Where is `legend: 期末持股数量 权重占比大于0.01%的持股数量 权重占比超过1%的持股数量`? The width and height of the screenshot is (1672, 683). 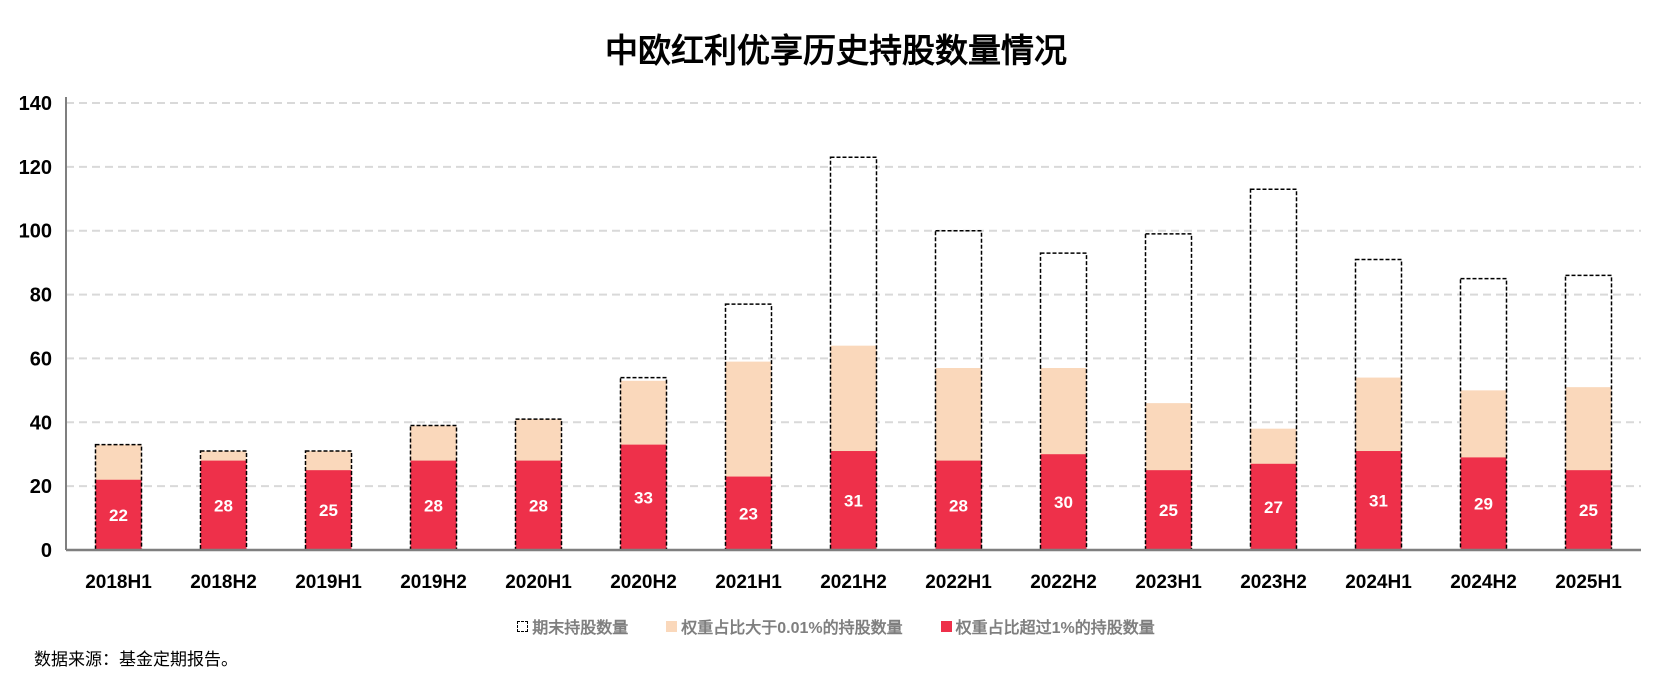 legend: 期末持股数量 权重占比大于0.01%的持股数量 权重占比超过1%的持股数量 is located at coordinates (836, 626).